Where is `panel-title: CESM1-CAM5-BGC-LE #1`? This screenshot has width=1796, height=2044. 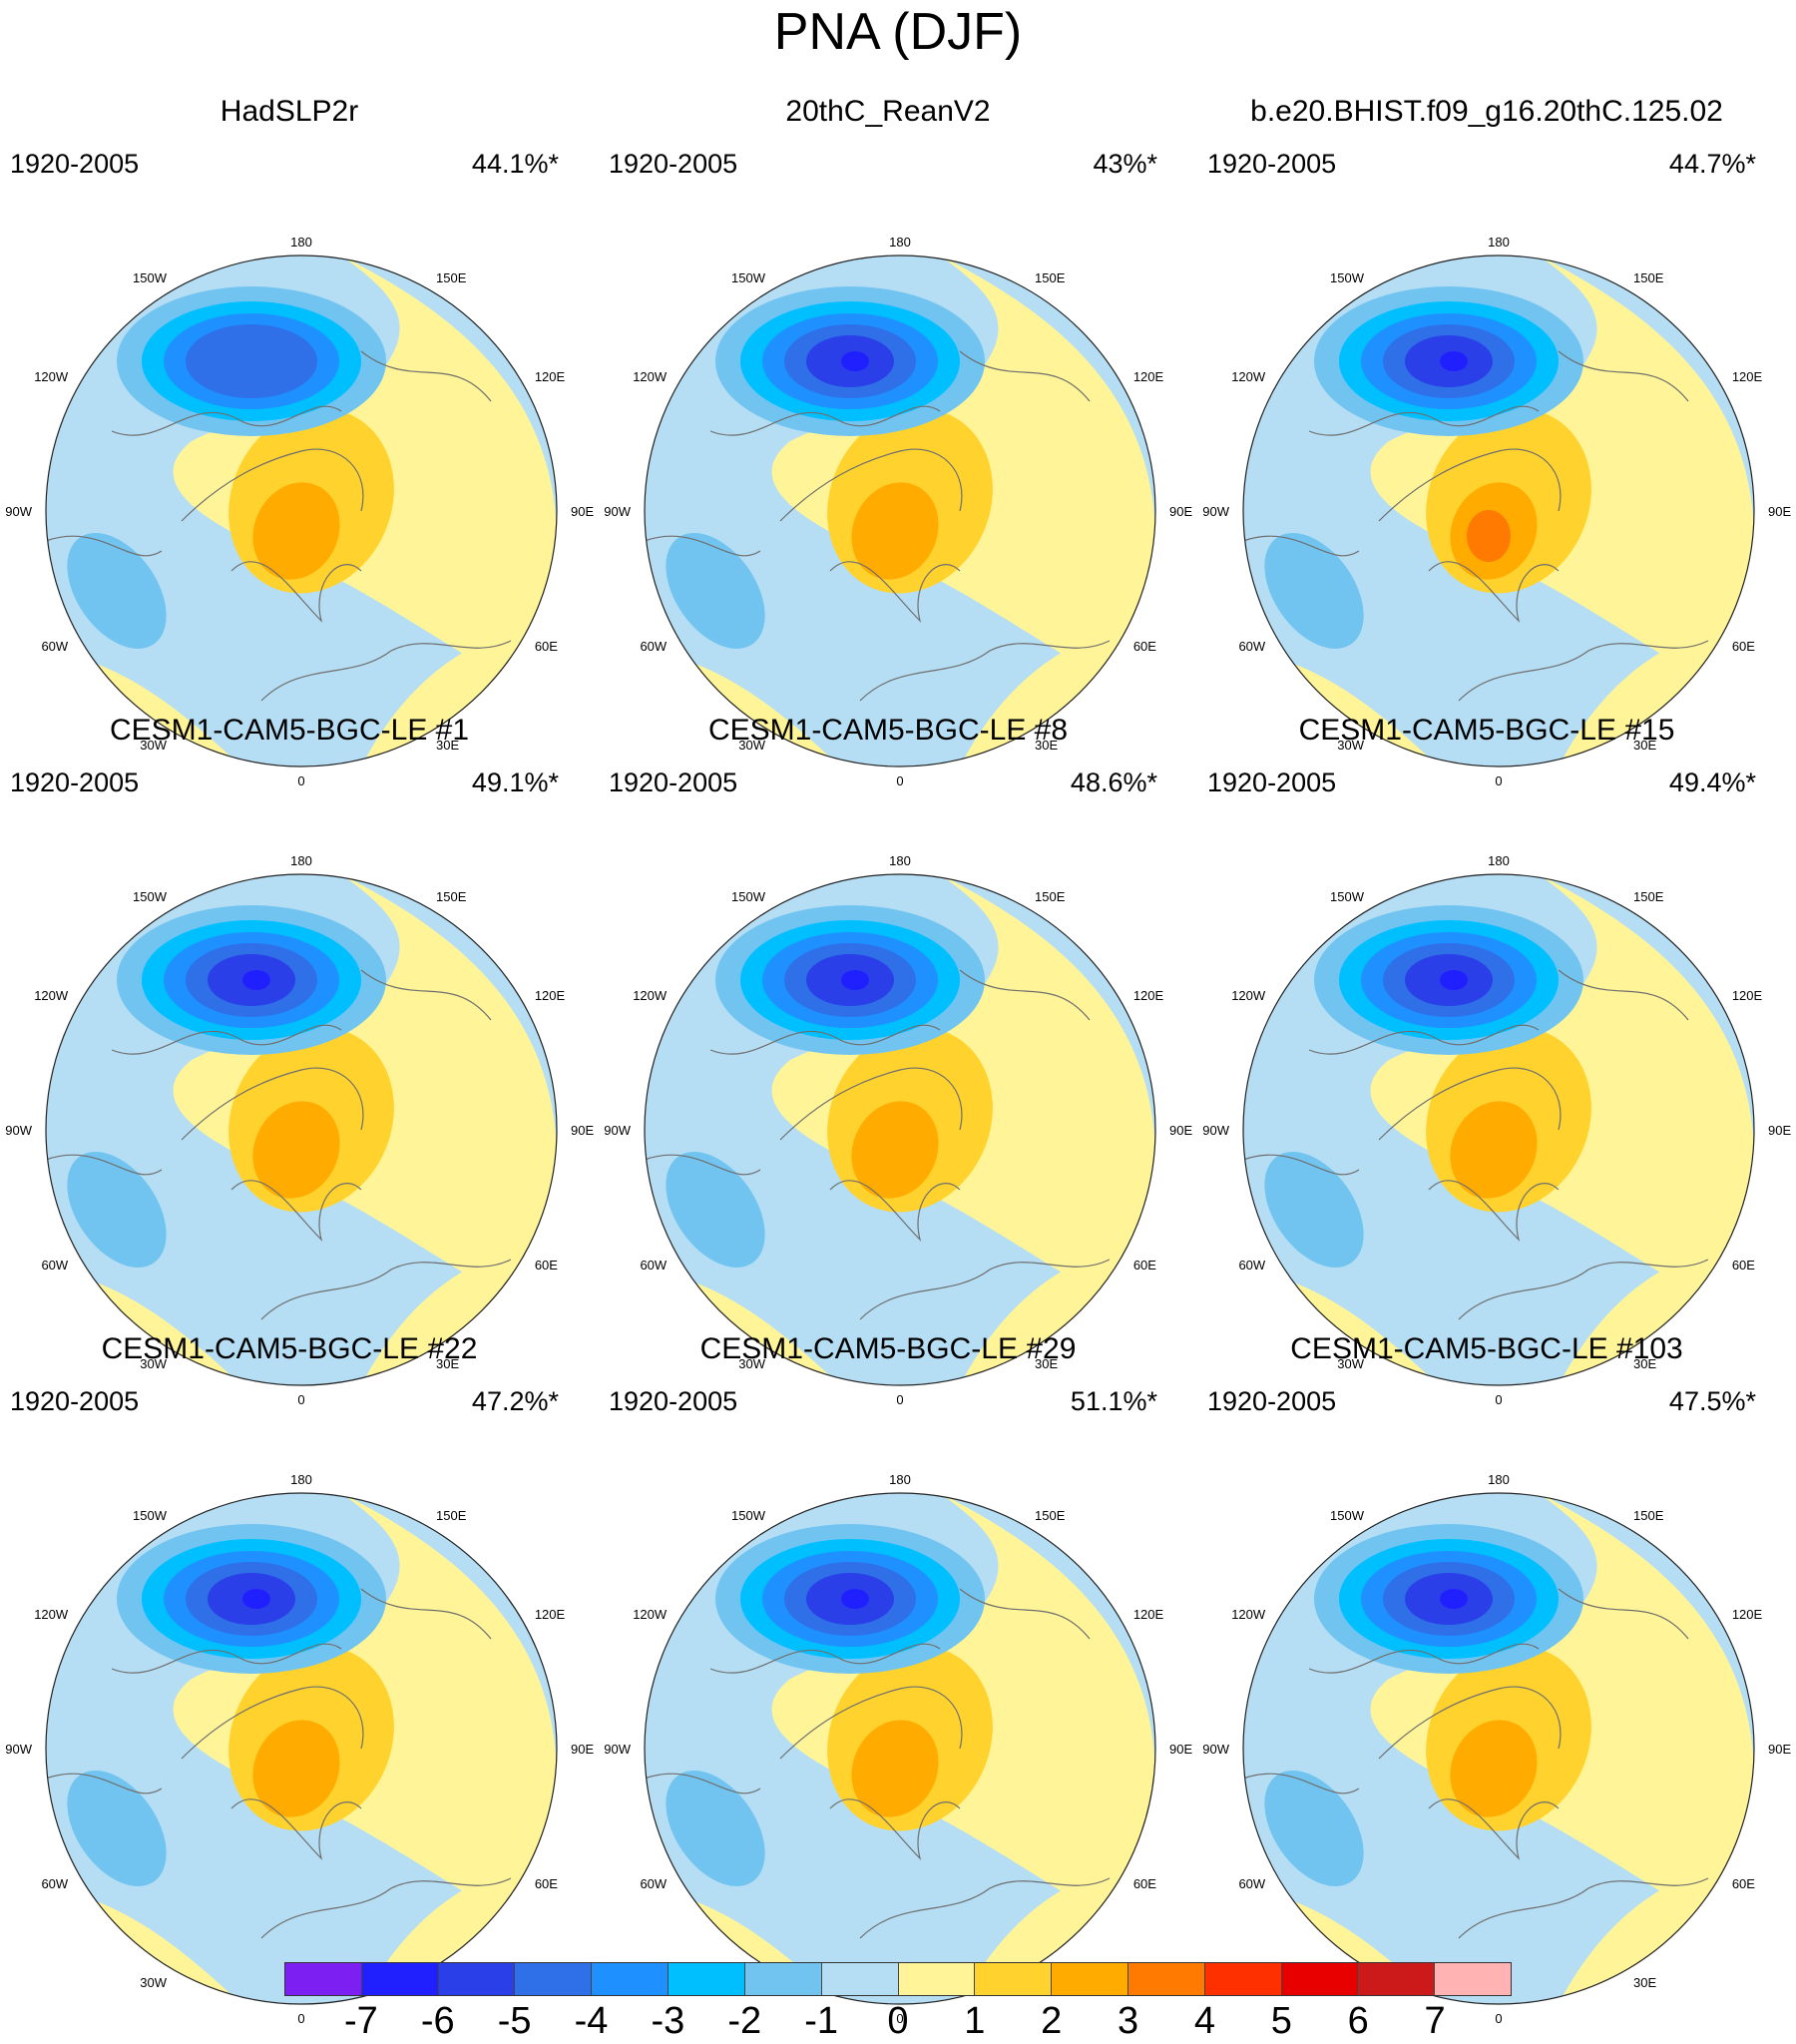
panel-title: CESM1-CAM5-BGC-LE #1 is located at coordinates (289, 730).